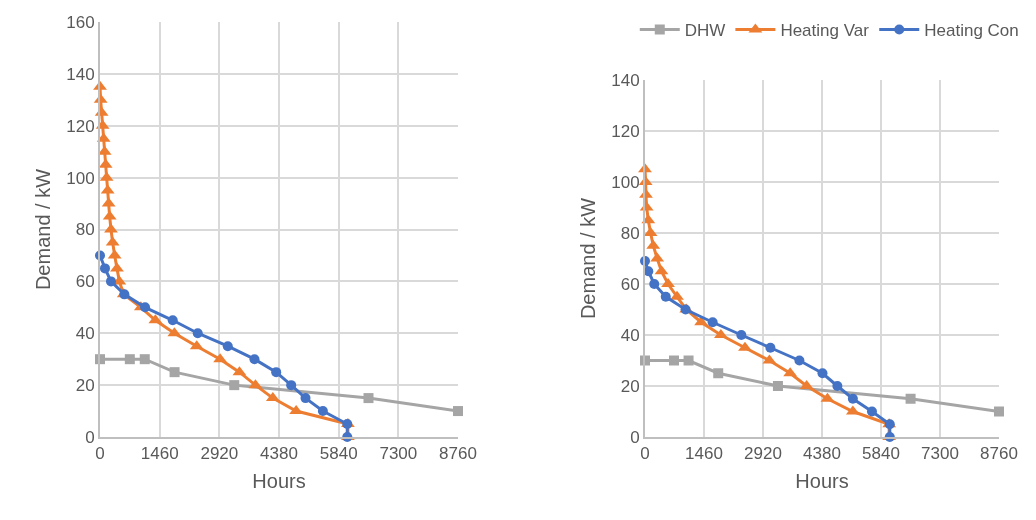 The width and height of the screenshot is (1036, 520). Describe the element at coordinates (971, 31) in the screenshot. I see `legend-label: Heating Con` at that location.